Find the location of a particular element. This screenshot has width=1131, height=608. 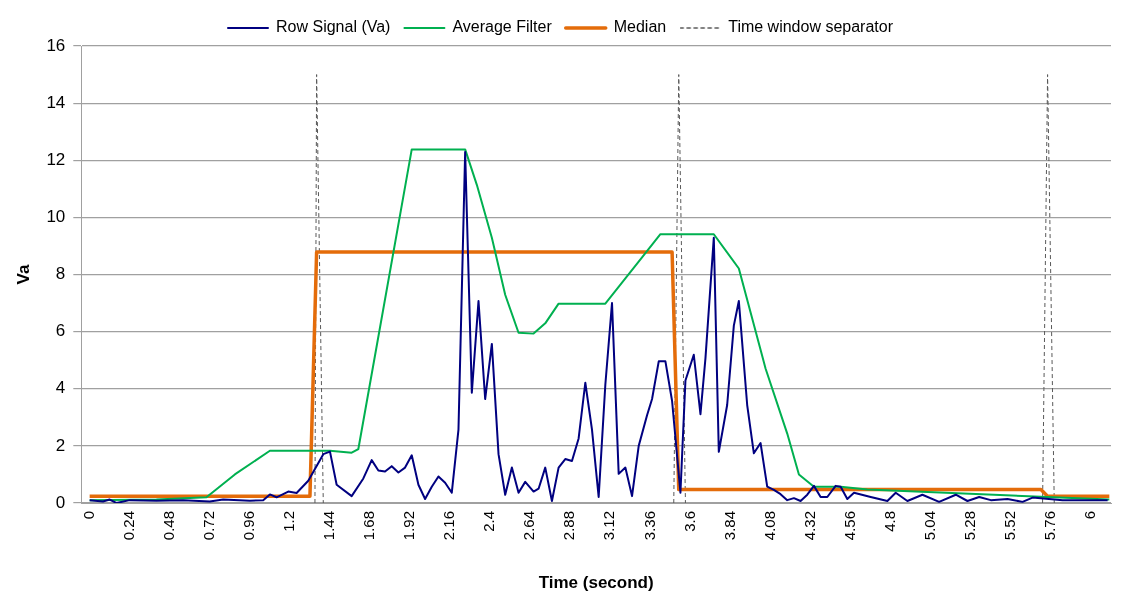

x-tick-label: 1.2 is located at coordinates (289, 521).